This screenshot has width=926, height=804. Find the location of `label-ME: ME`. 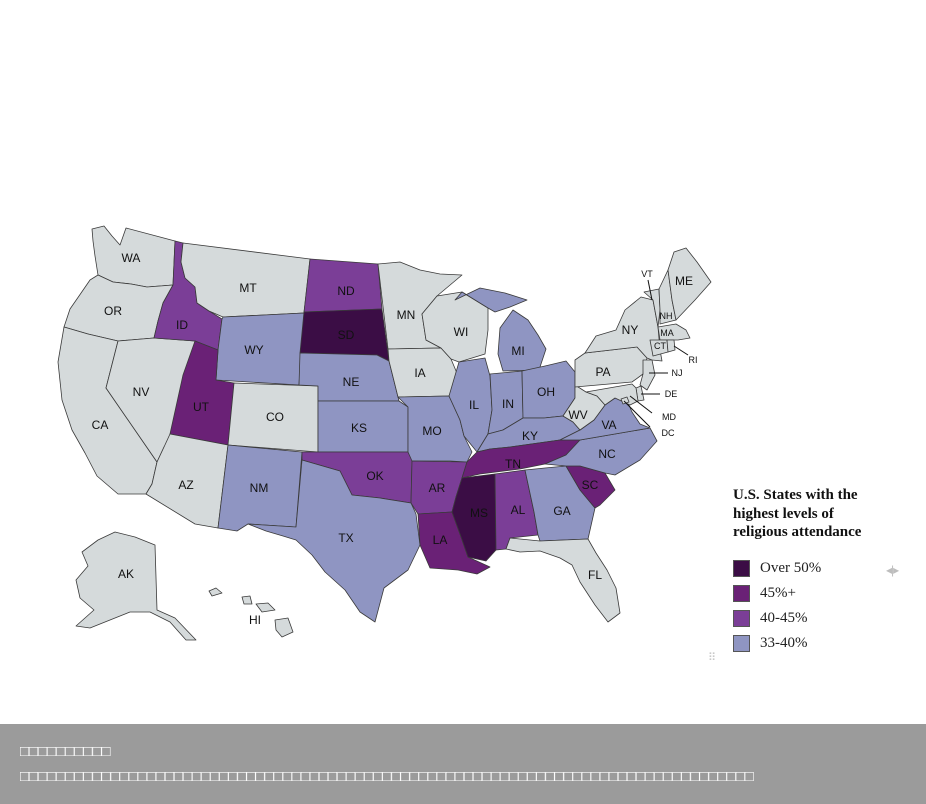

label-ME: ME is located at coordinates (684, 281).